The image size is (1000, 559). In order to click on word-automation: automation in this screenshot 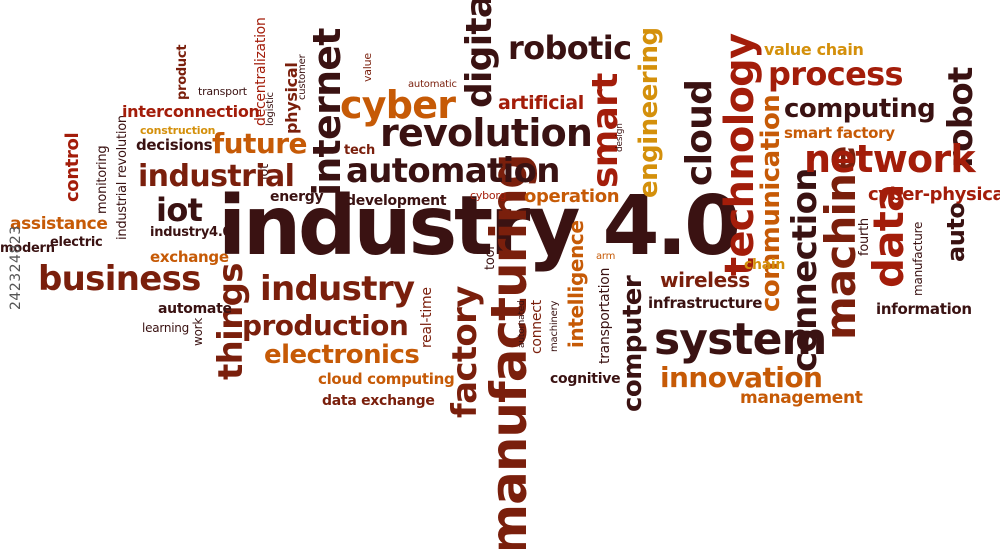, I will do `click(453, 171)`.